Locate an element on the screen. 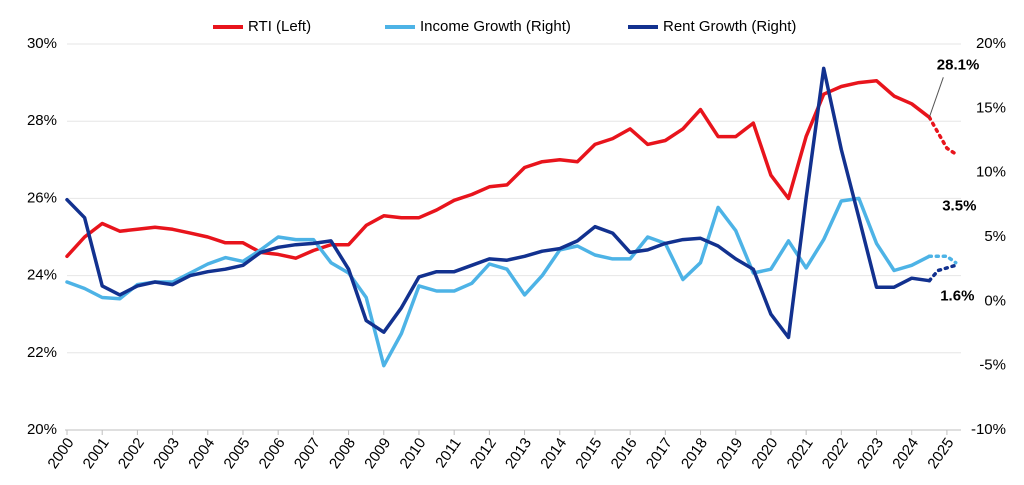  x-tick-label: 2008 is located at coordinates (342, 453).